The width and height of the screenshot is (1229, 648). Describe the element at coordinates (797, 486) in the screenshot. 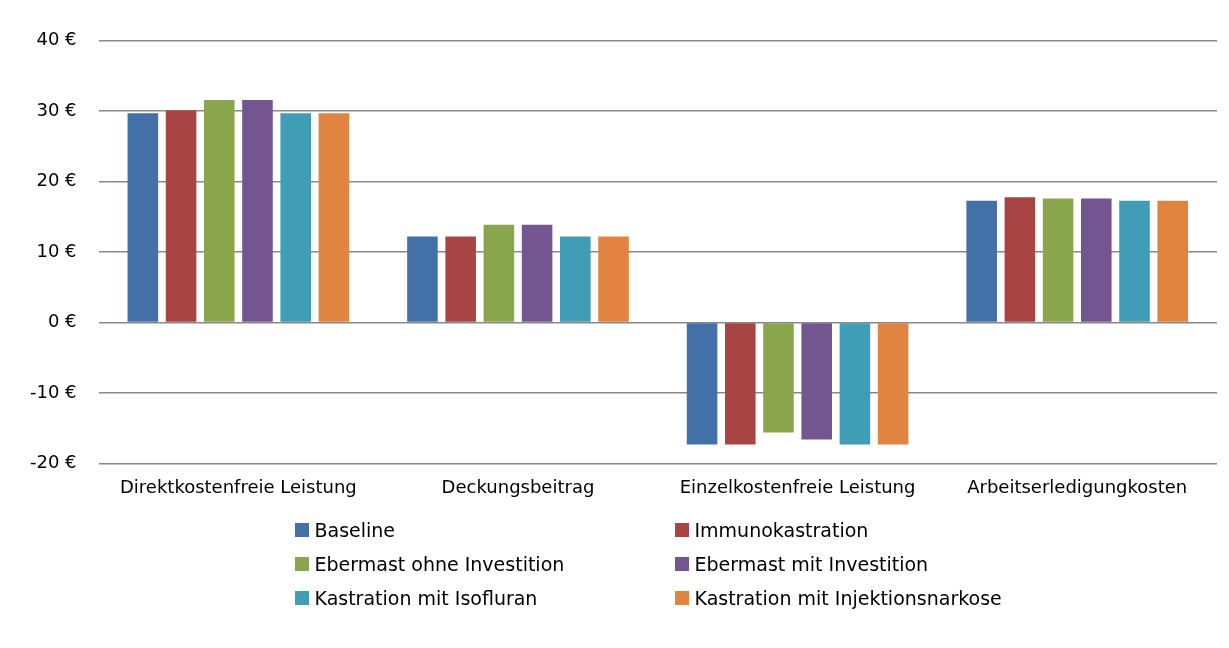

I see `x-tick-label: Einzelkostenfreie Leistung` at that location.